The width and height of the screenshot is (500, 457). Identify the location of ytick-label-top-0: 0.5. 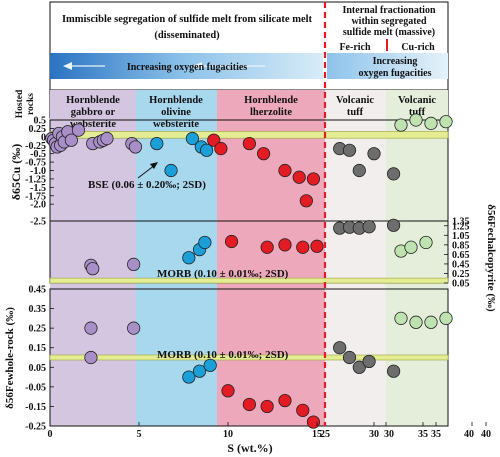
(40, 121).